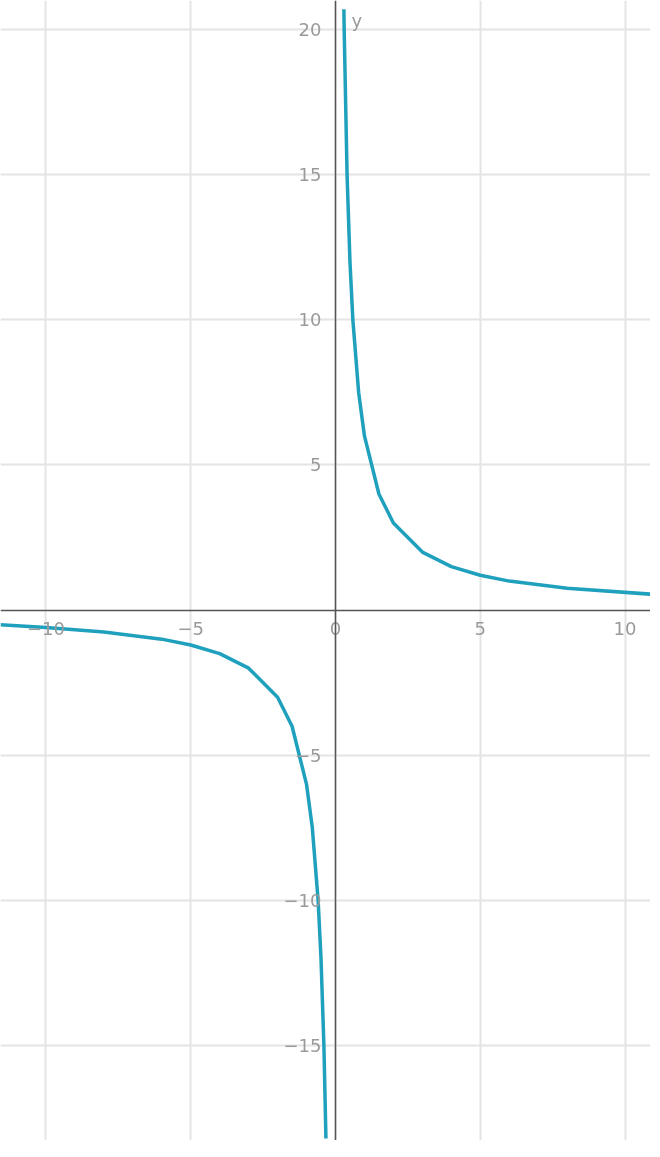  I want to click on y-tick-label: 5, so click(316, 465).